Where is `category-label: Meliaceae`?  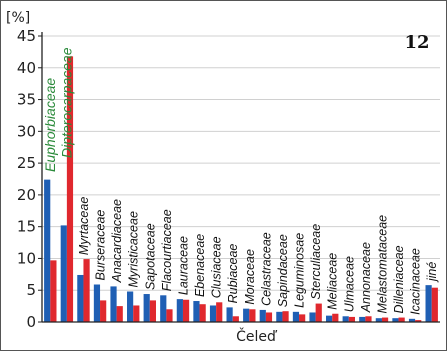
category-label: Meliaceae is located at coordinates (333, 281).